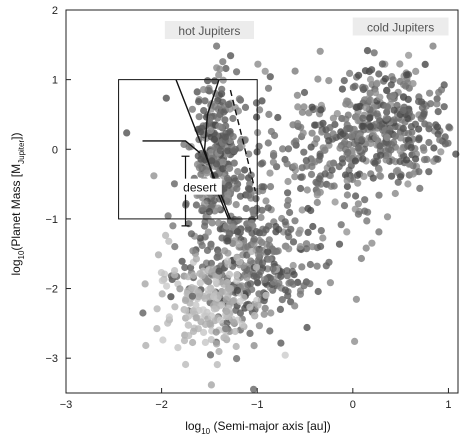  Describe the element at coordinates (448, 405) in the screenshot. I see `x-tick-label: 1` at that location.